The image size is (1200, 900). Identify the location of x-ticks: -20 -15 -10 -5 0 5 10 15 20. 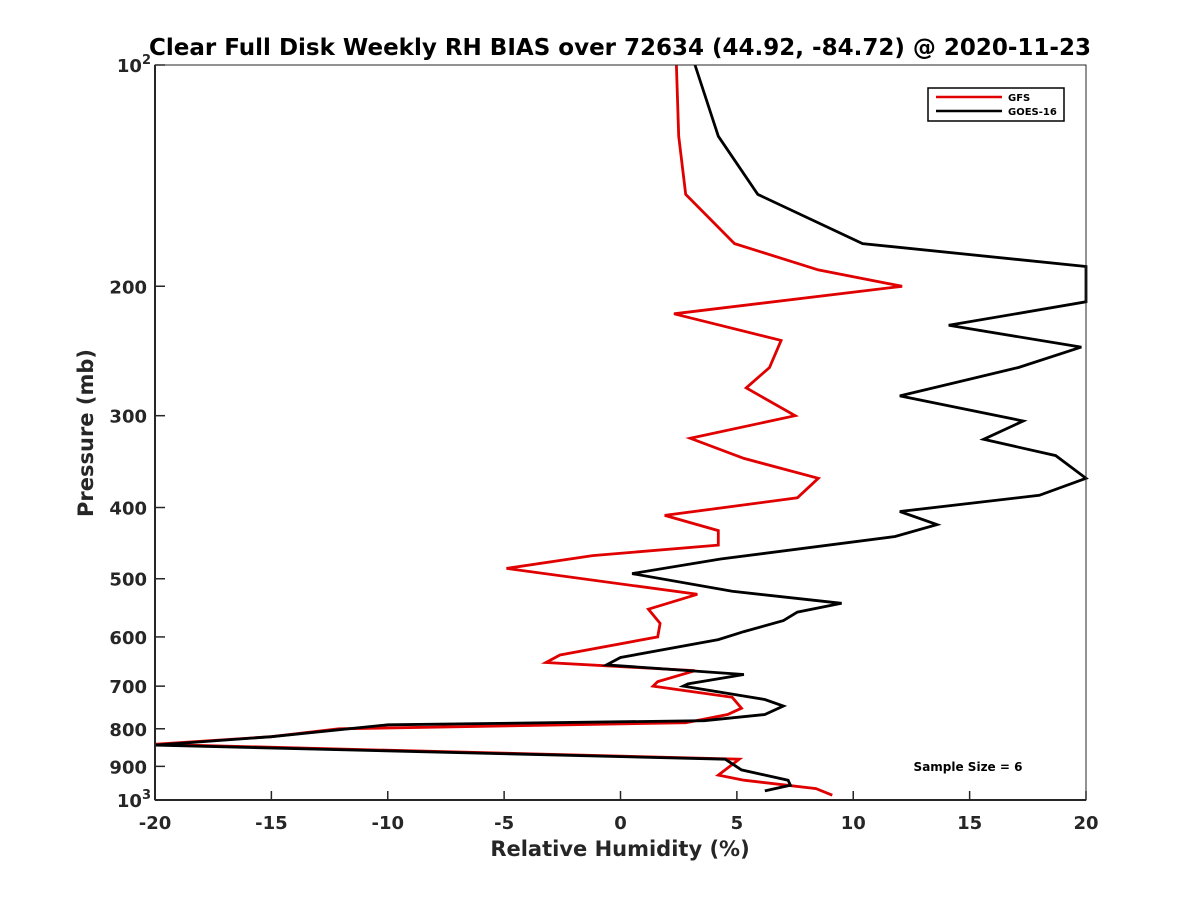
(619, 812).